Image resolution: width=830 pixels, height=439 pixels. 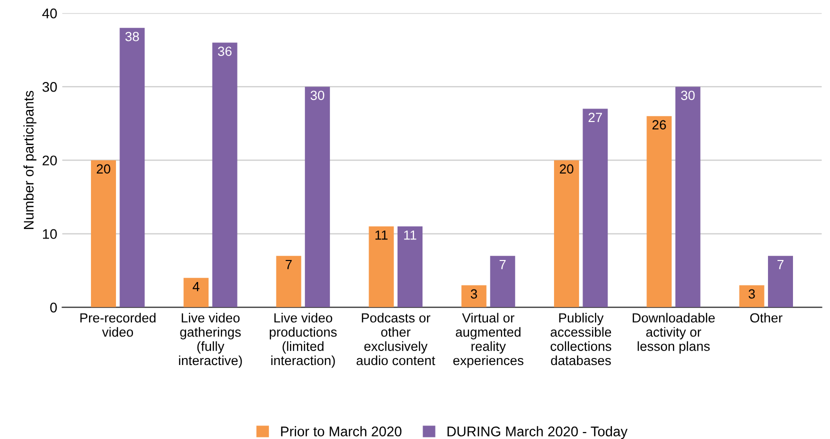 I want to click on data-label: 4, so click(x=196, y=287).